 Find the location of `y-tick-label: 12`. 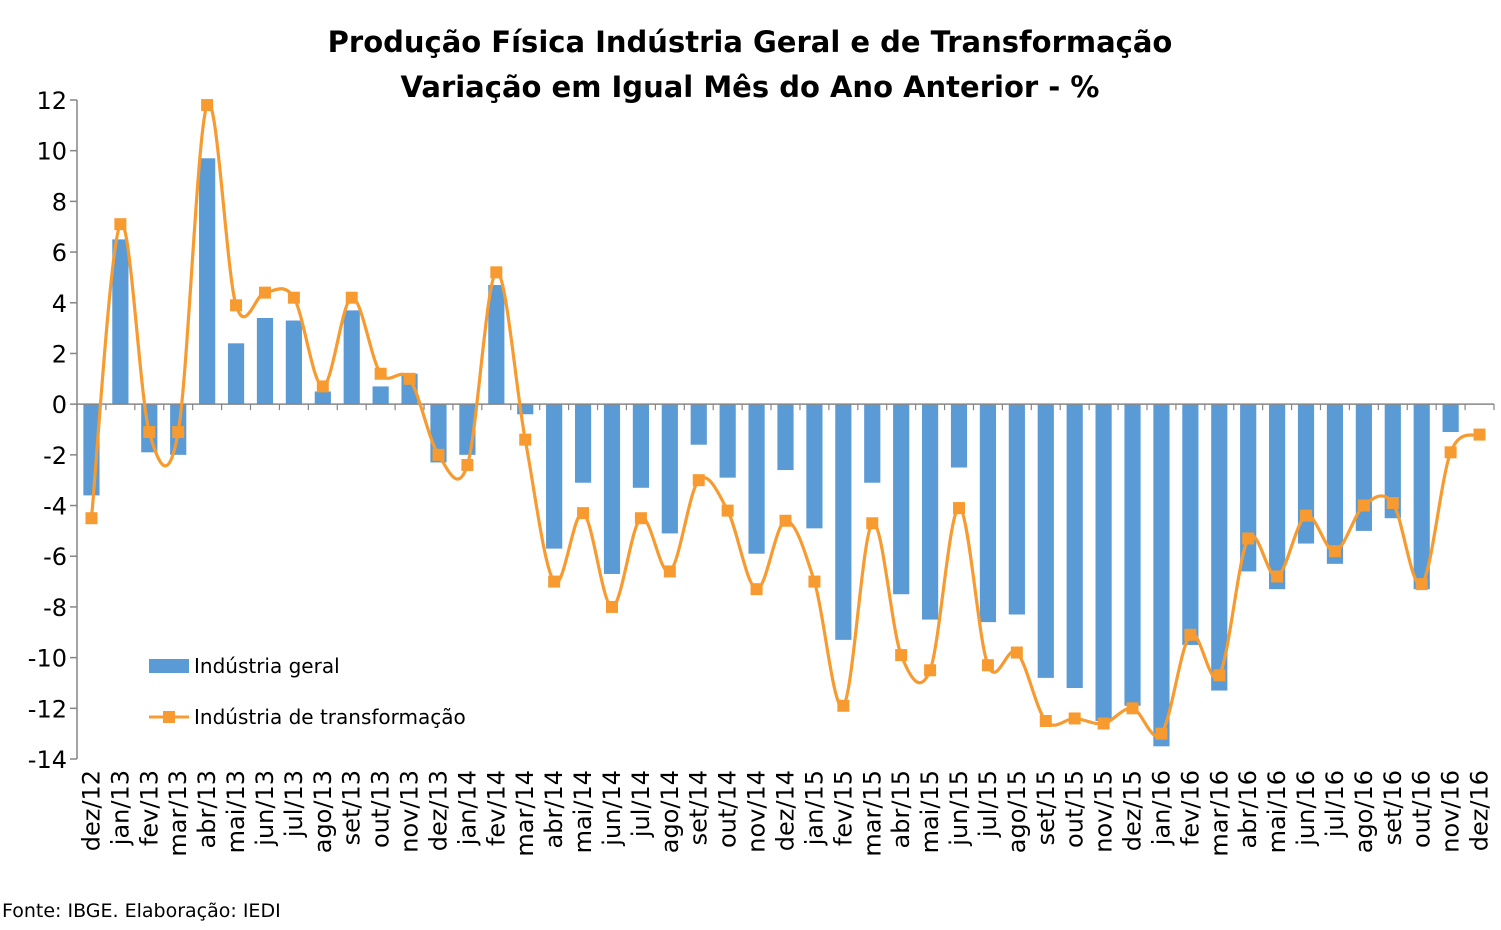

y-tick-label: 12 is located at coordinates (51, 101).